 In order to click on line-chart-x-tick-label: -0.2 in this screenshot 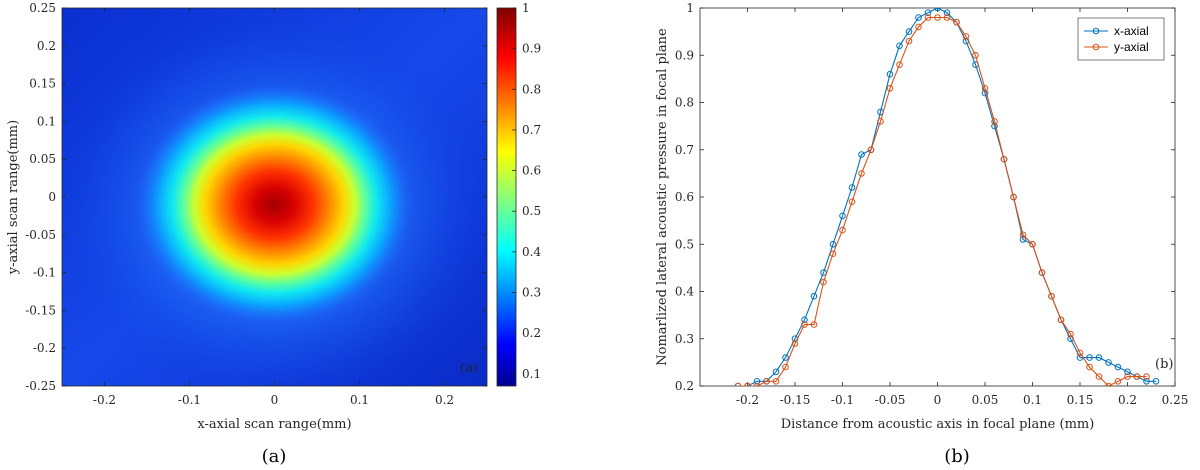, I will do `click(747, 400)`.